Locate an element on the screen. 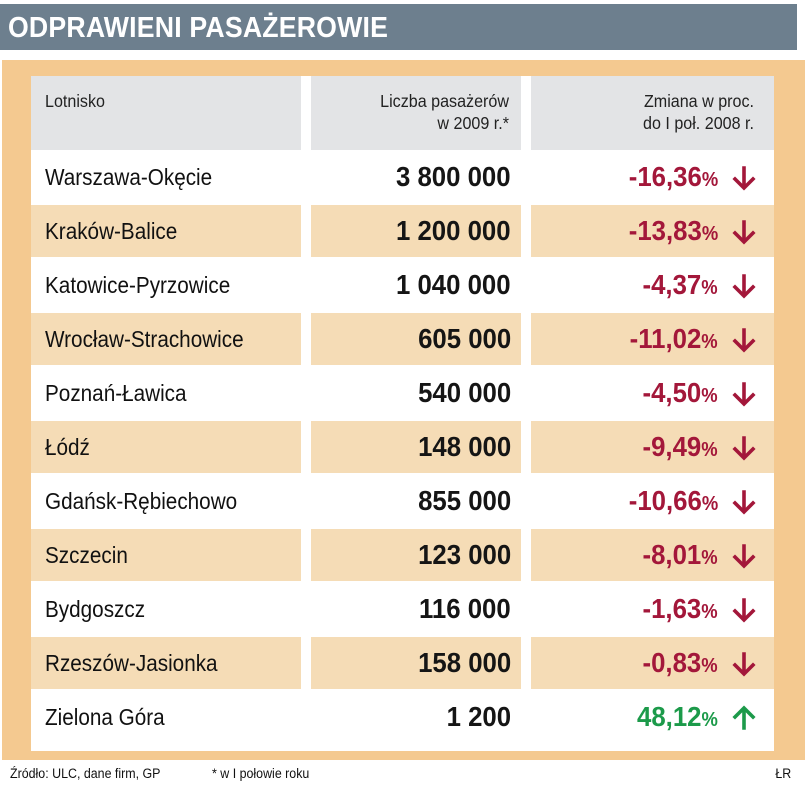 This screenshot has height=792, width=805. header-passengers-line1: Liczba pasażerów is located at coordinates (444, 101).